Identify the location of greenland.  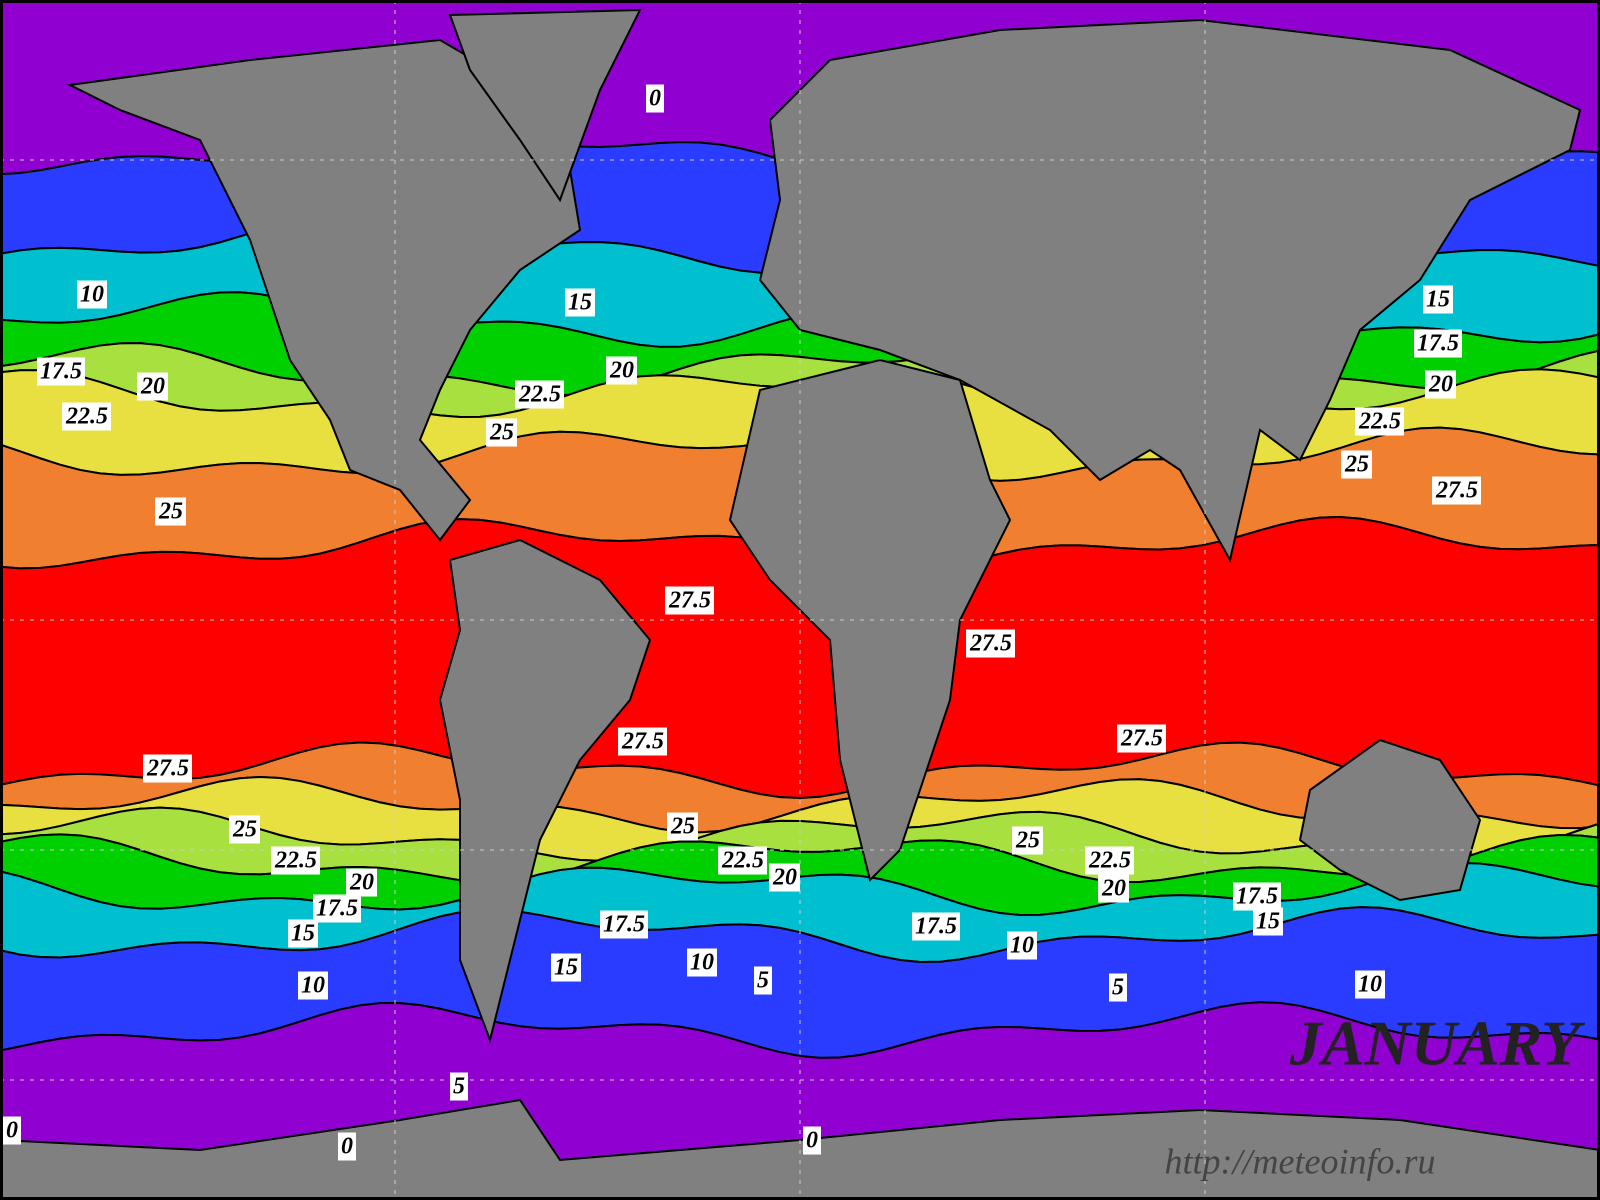
(545, 105).